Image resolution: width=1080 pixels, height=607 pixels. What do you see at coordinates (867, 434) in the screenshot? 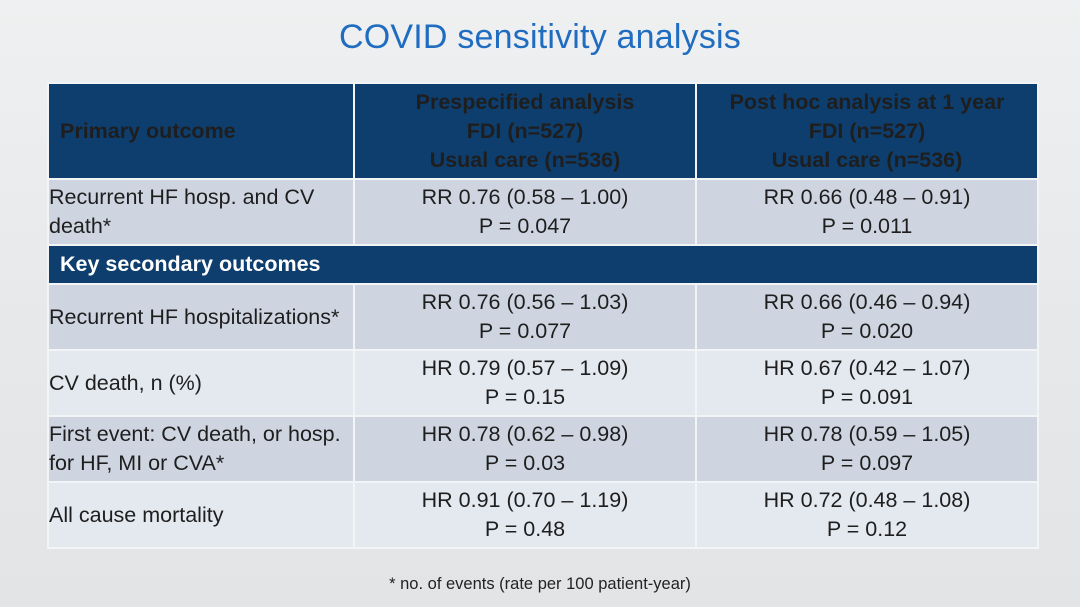
I see `effect-estimate: HR 0.78 (0.59 – 1.05)` at bounding box center [867, 434].